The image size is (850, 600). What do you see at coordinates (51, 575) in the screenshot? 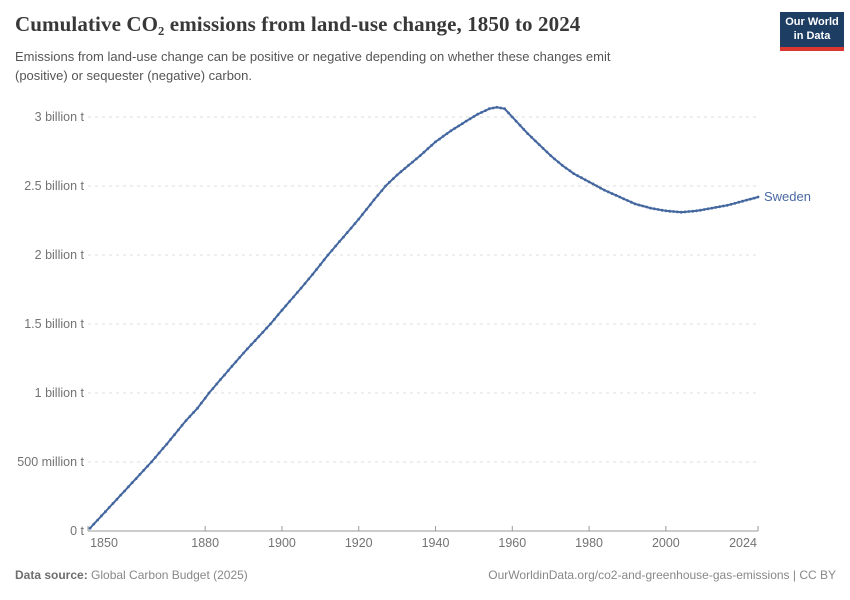
I see `data-source-label: Data source:` at bounding box center [51, 575].